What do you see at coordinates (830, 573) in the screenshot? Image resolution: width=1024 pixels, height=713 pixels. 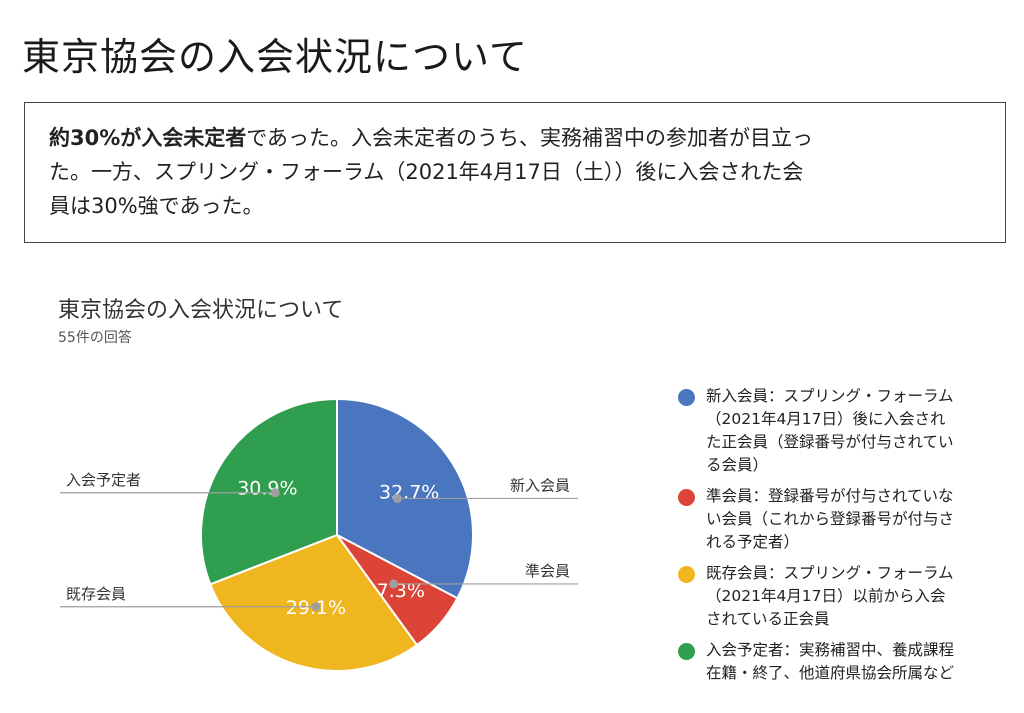 I see `legend-line: 既存会員：スプリング・フォーラム` at bounding box center [830, 573].